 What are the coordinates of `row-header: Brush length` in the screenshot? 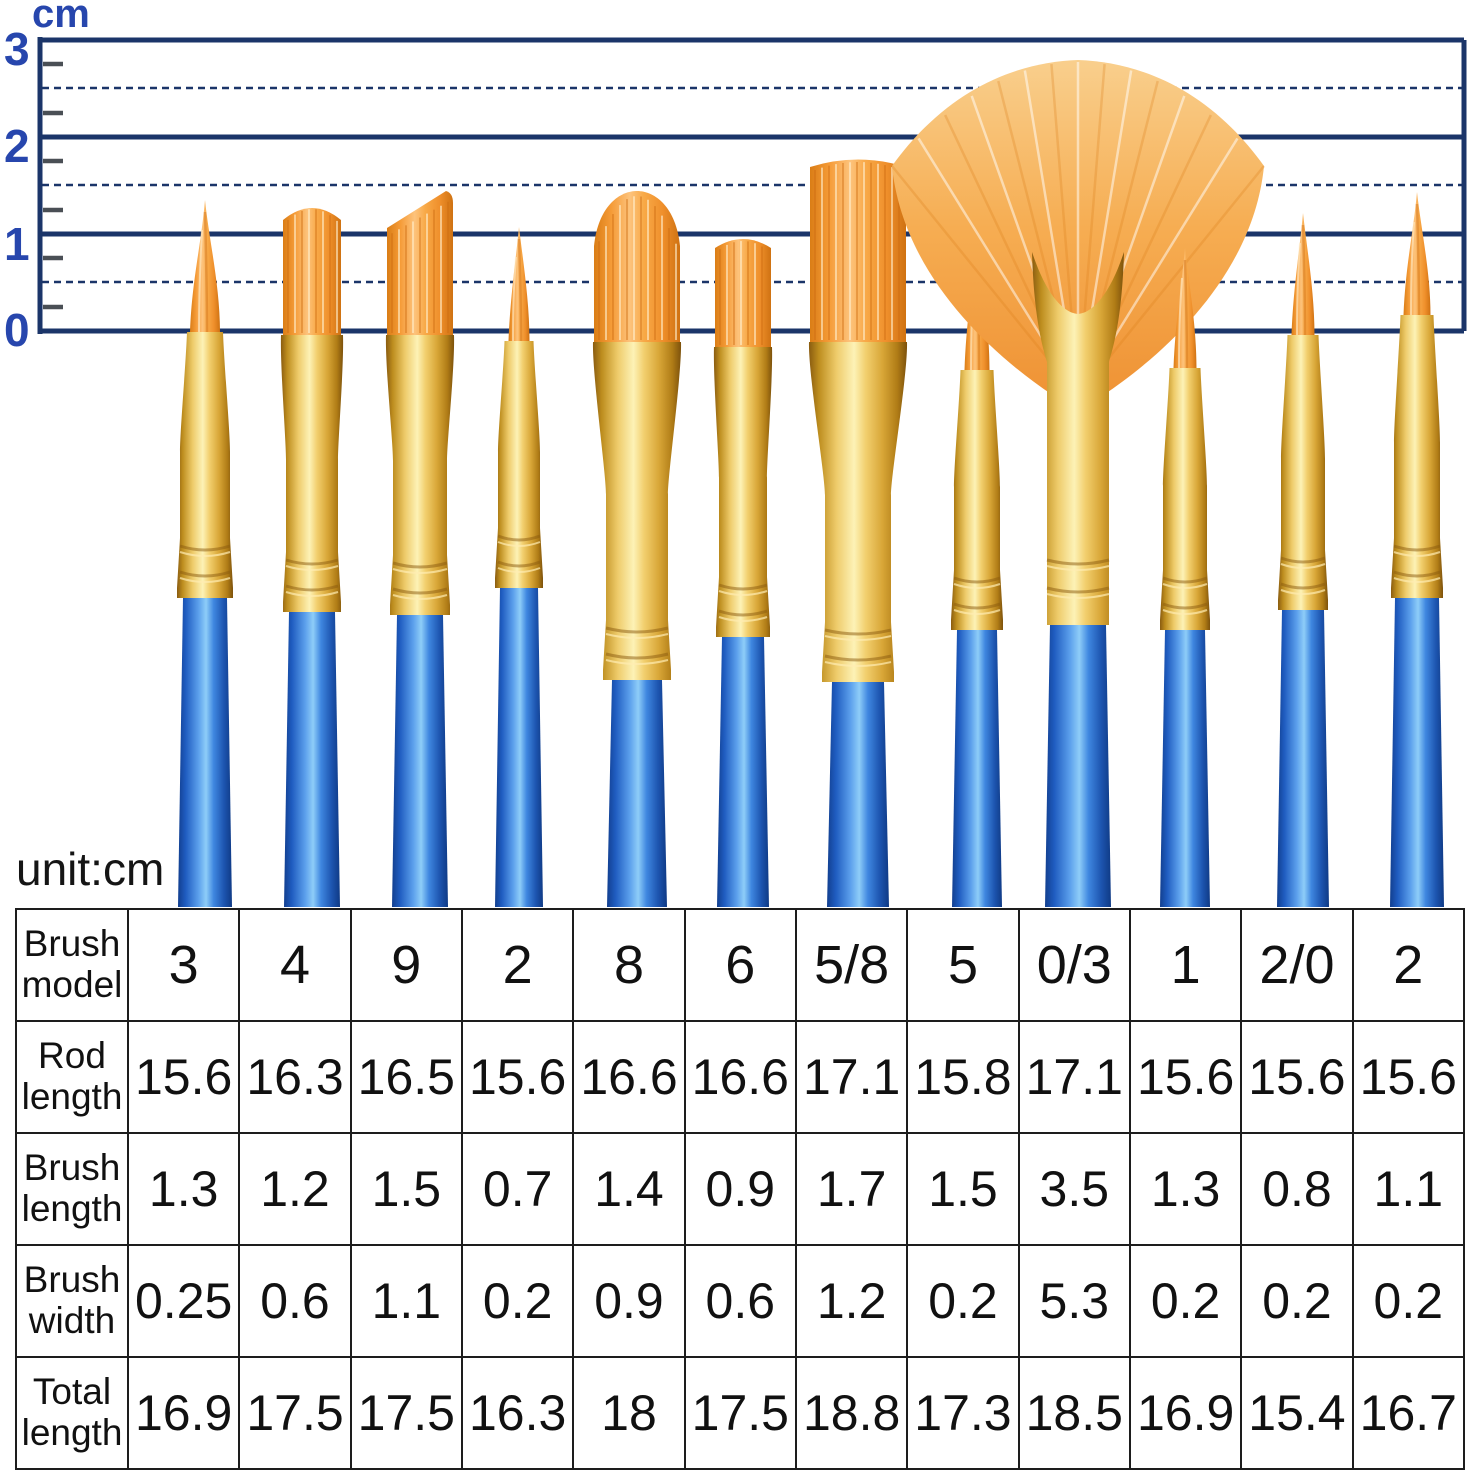 It's located at (72, 1189).